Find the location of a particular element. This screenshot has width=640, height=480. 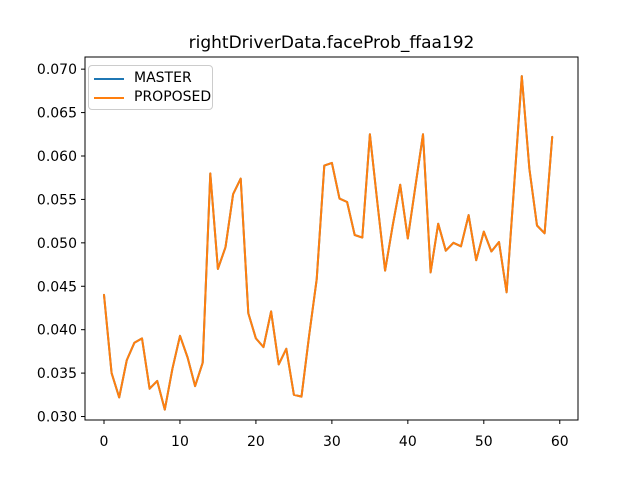

legend-entry-proposed: PROPOSED is located at coordinates (153, 97).